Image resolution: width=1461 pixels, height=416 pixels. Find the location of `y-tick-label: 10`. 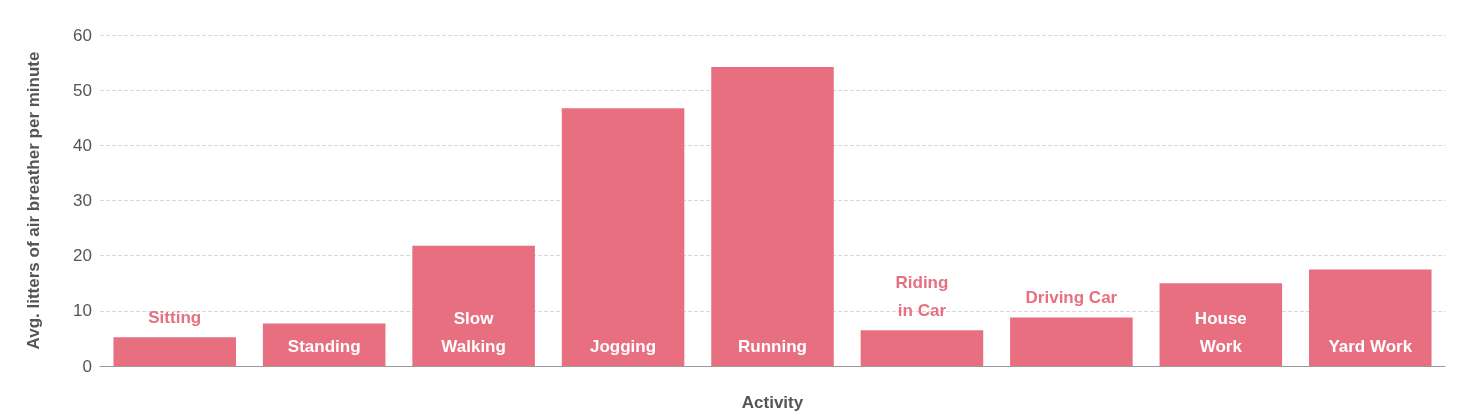

y-tick-label: 10 is located at coordinates (82, 311).